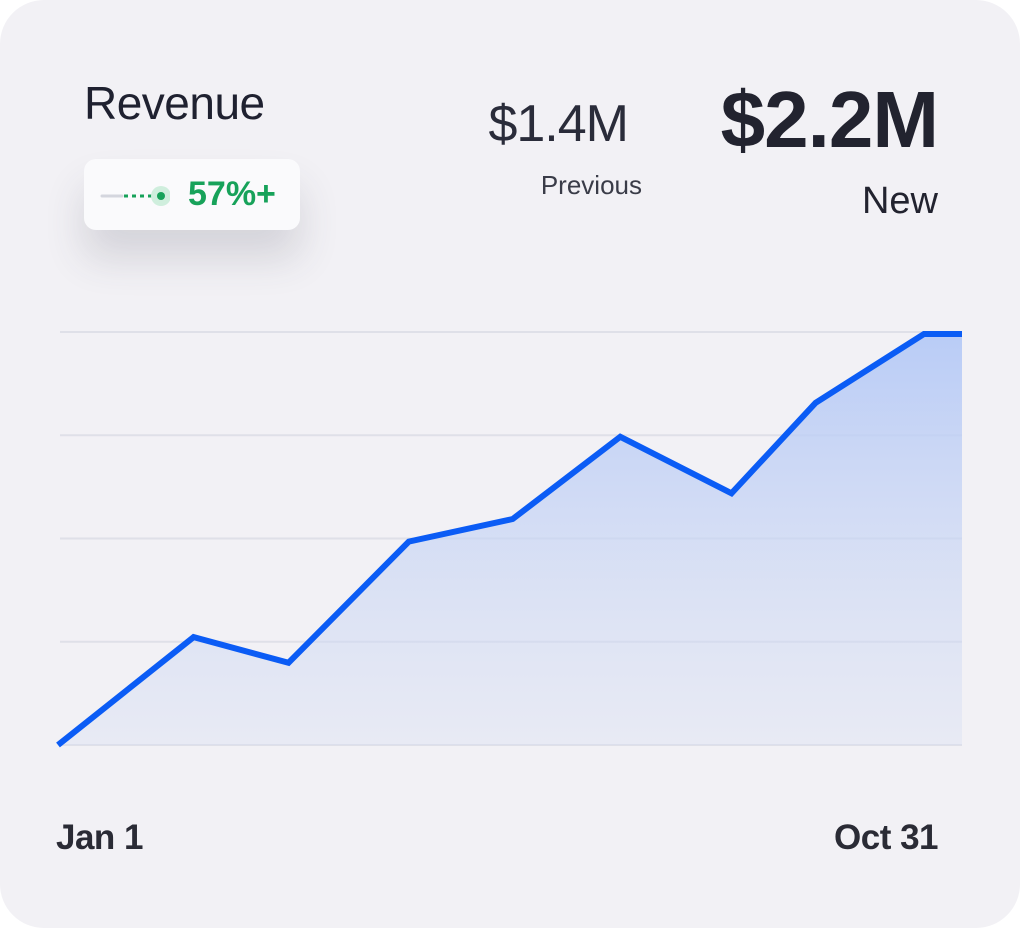  What do you see at coordinates (886, 837) in the screenshot?
I see `x-axis-end-label: Oct 31` at bounding box center [886, 837].